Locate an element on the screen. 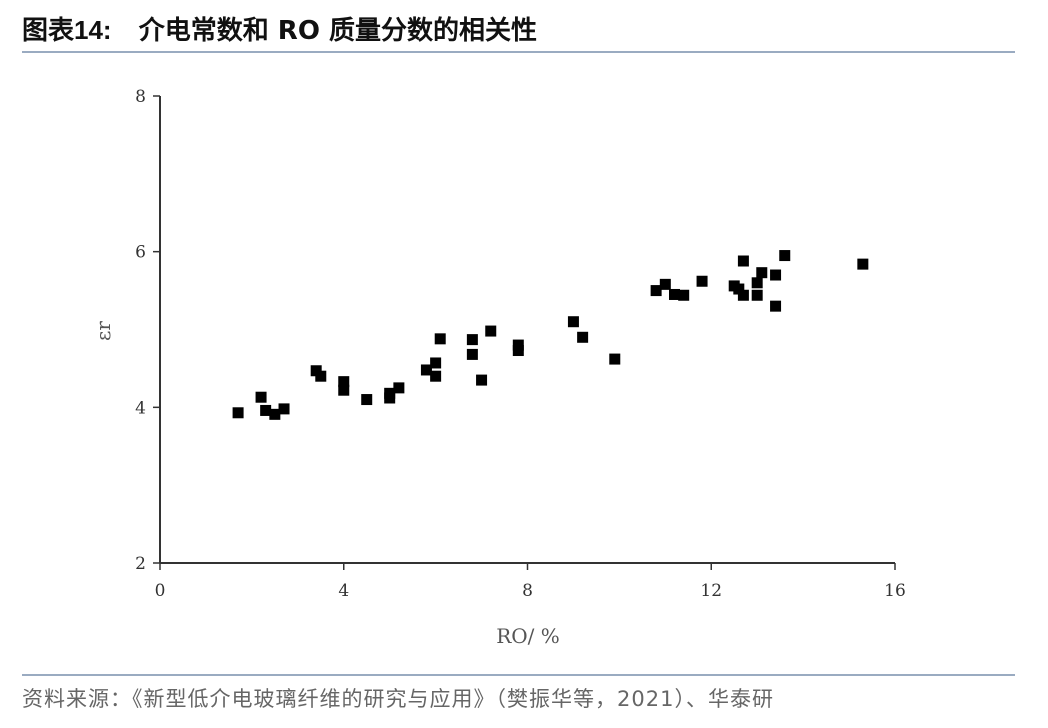 This screenshot has width=1048, height=728. footer-rule is located at coordinates (518, 675).